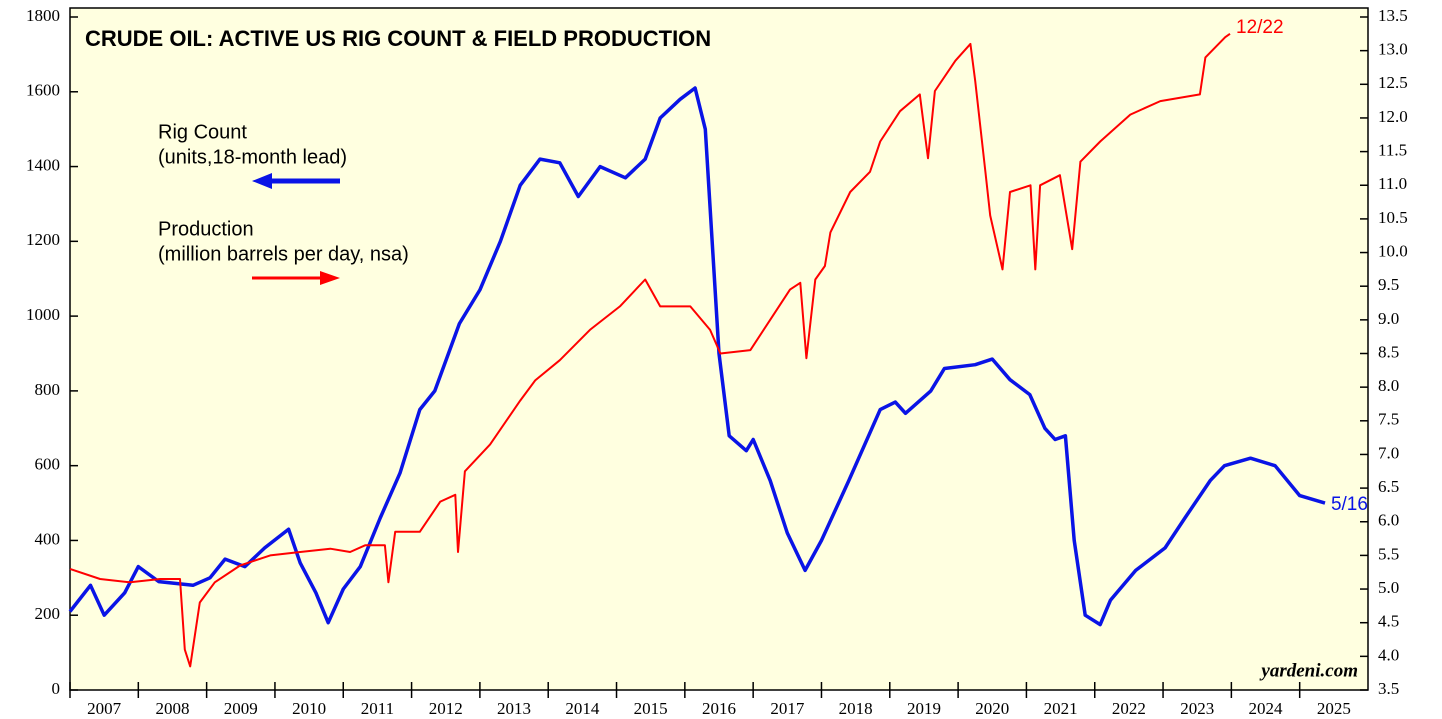 Image resolution: width=1442 pixels, height=719 pixels. What do you see at coordinates (56, 688) in the screenshot?
I see `y-tick-label: 0` at bounding box center [56, 688].